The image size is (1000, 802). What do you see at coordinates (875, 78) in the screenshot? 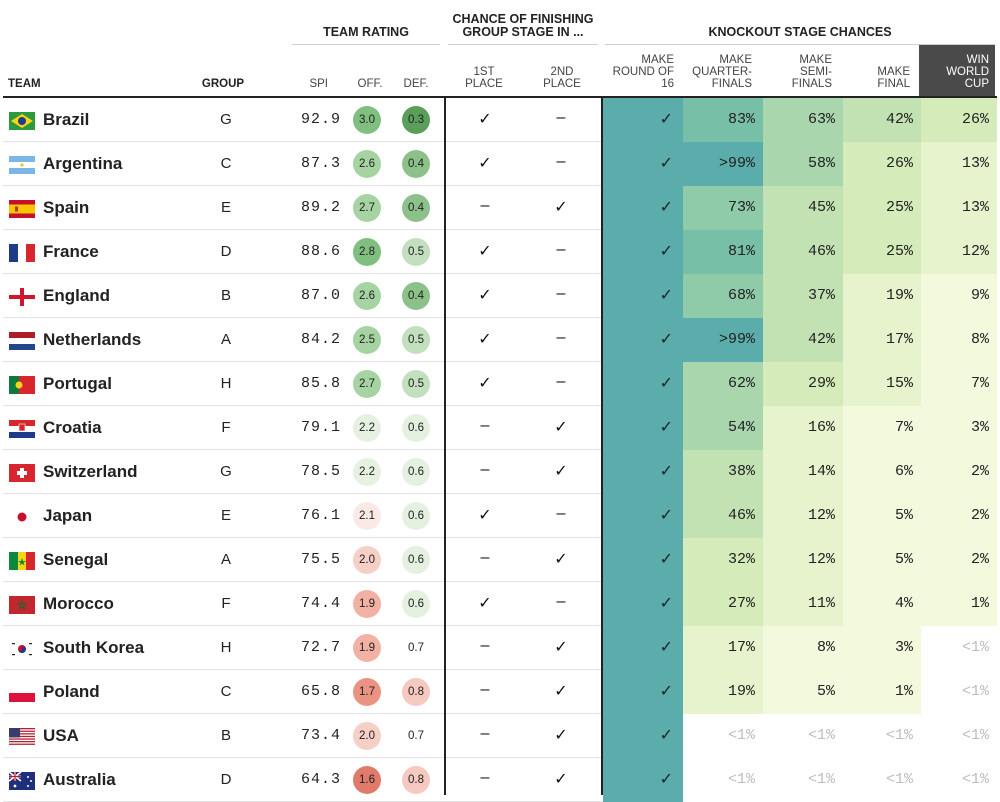
I see `col-header-final: MAKE FINAL` at bounding box center [875, 78].